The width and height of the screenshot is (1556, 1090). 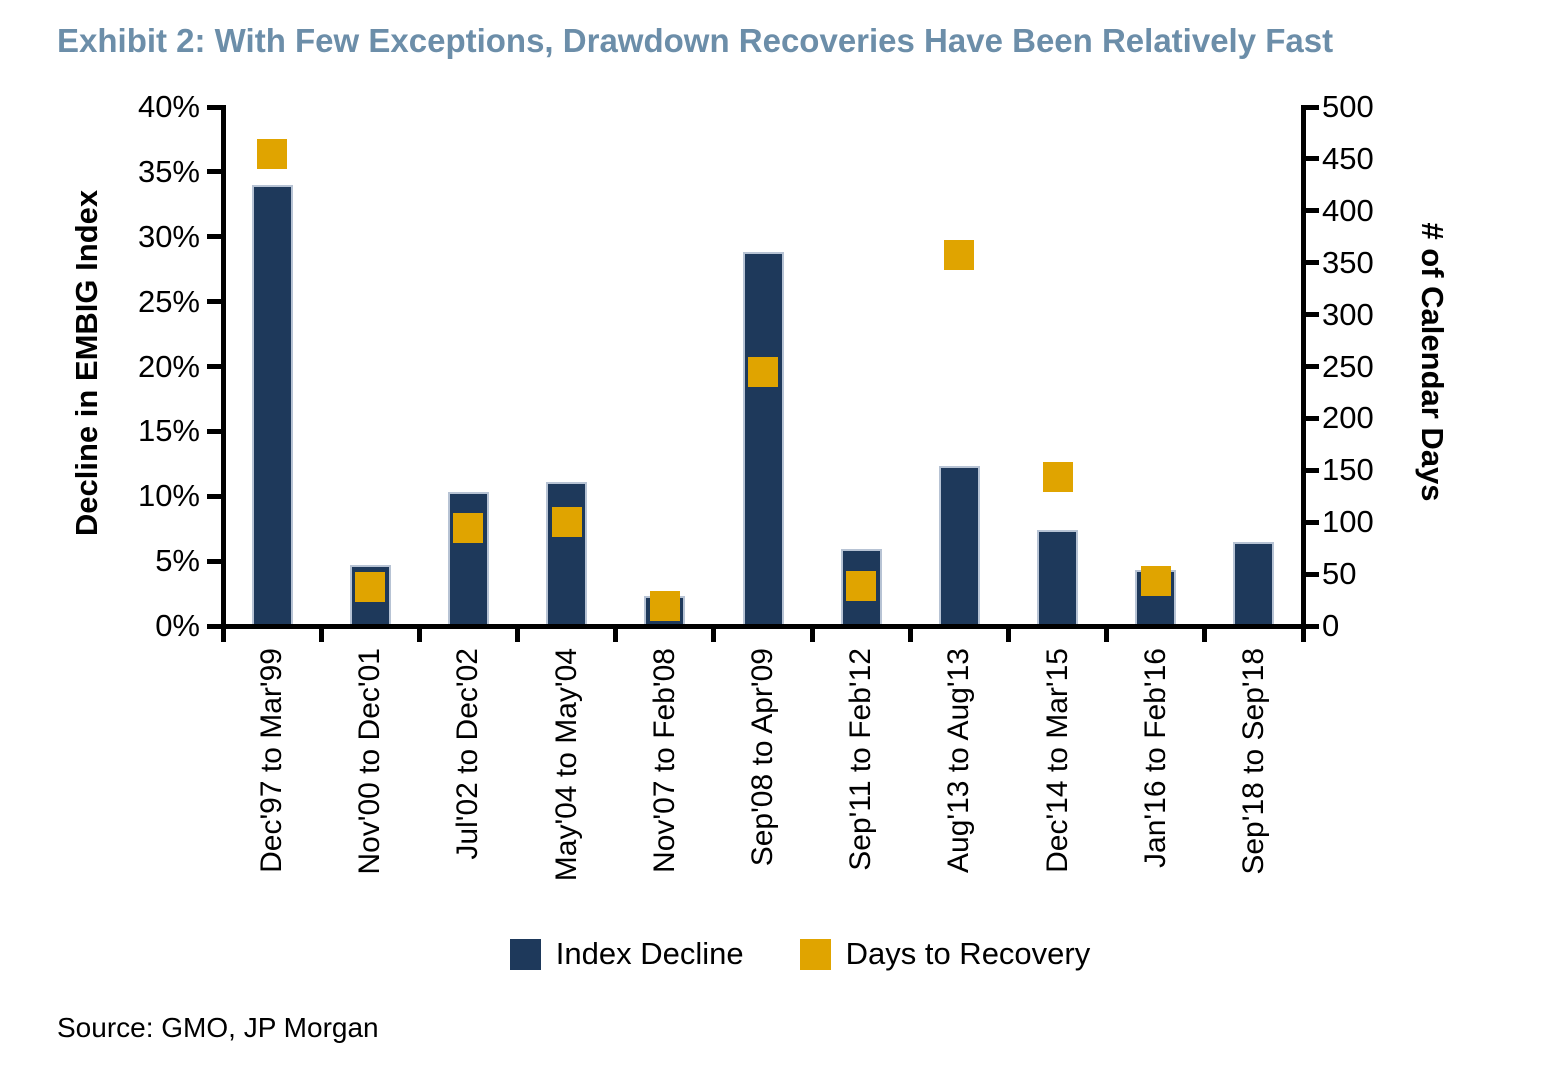 What do you see at coordinates (1348, 522) in the screenshot?
I see `right-axis-tick-label: 100` at bounding box center [1348, 522].